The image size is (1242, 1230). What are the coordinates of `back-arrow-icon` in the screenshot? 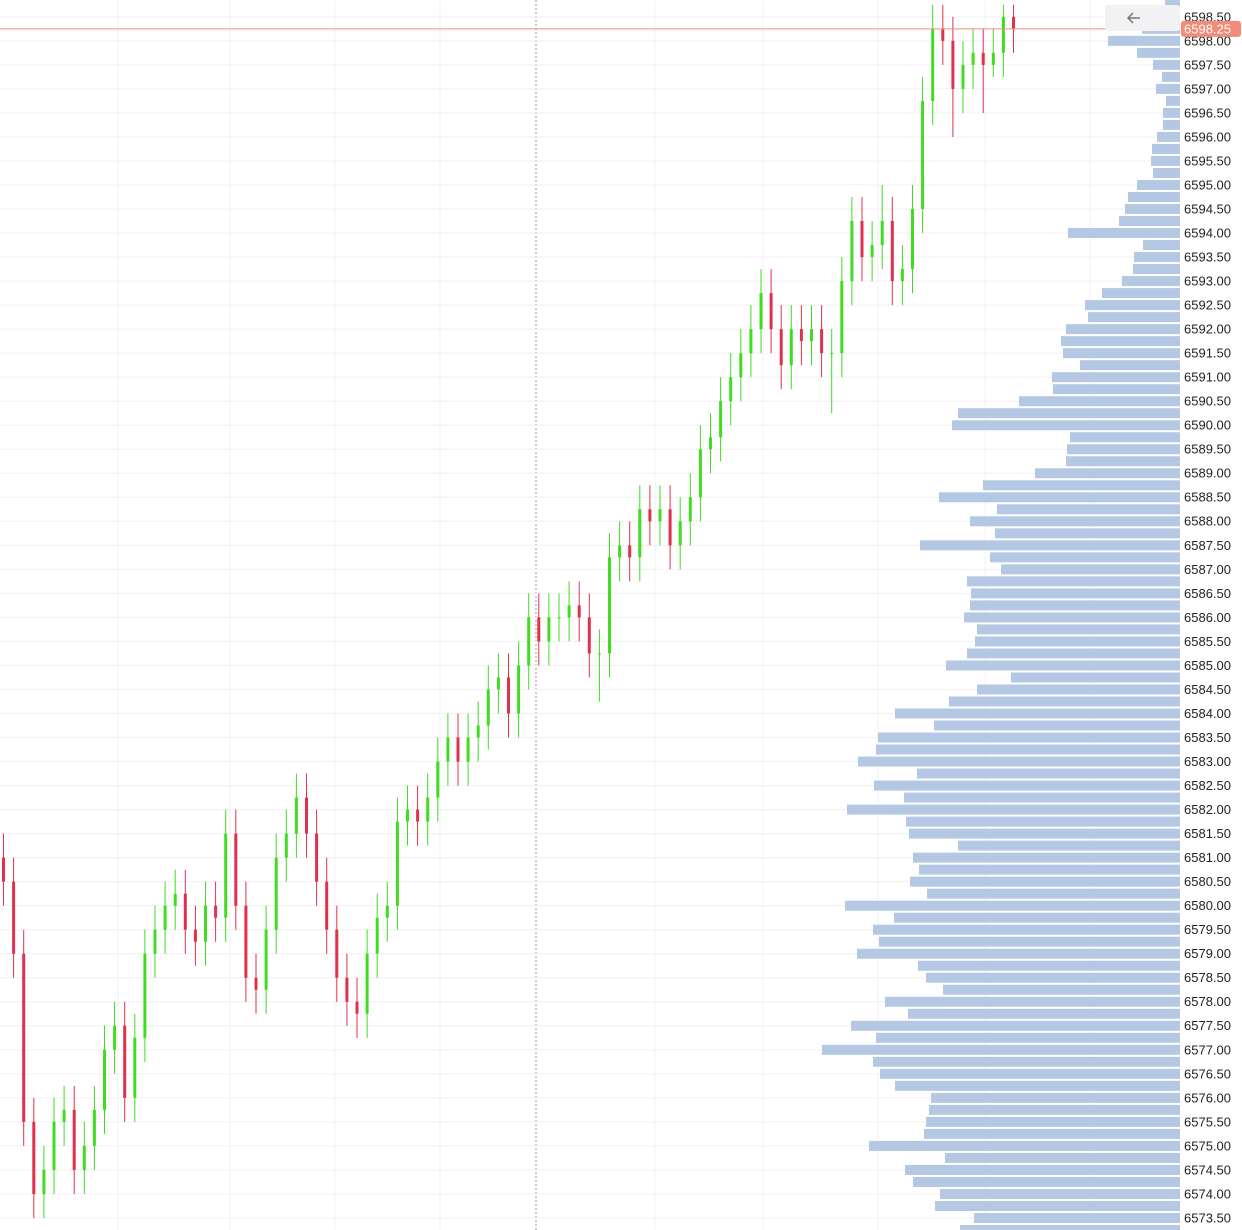 It's located at (1133, 18).